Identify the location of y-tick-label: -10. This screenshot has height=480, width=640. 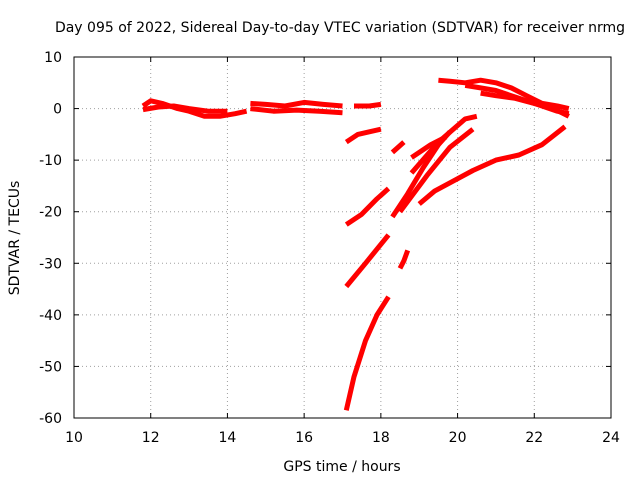
(50, 161).